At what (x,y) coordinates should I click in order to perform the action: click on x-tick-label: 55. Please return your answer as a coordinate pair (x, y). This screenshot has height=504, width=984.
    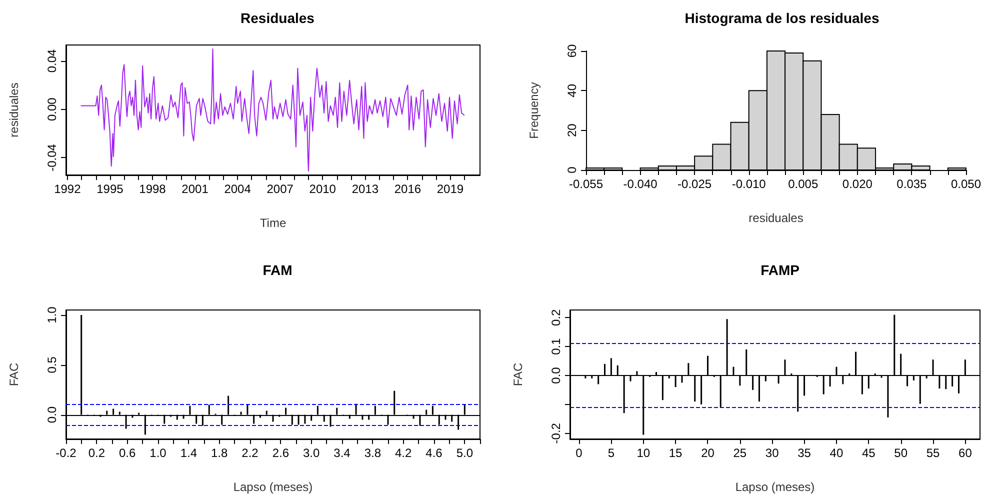
    Looking at the image, I should click on (933, 453).